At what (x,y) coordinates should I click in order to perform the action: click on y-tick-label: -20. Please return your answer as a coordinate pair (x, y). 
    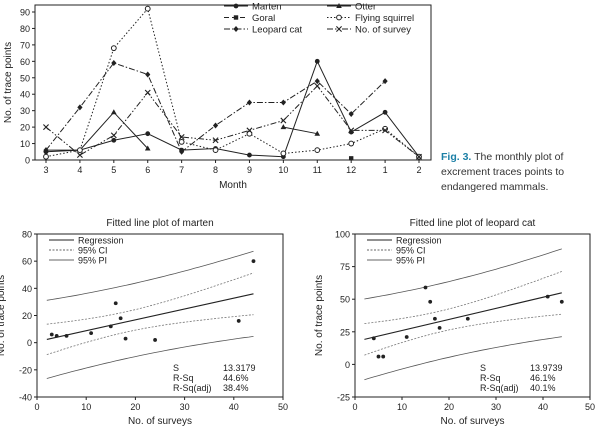
    Looking at the image, I should click on (25, 370).